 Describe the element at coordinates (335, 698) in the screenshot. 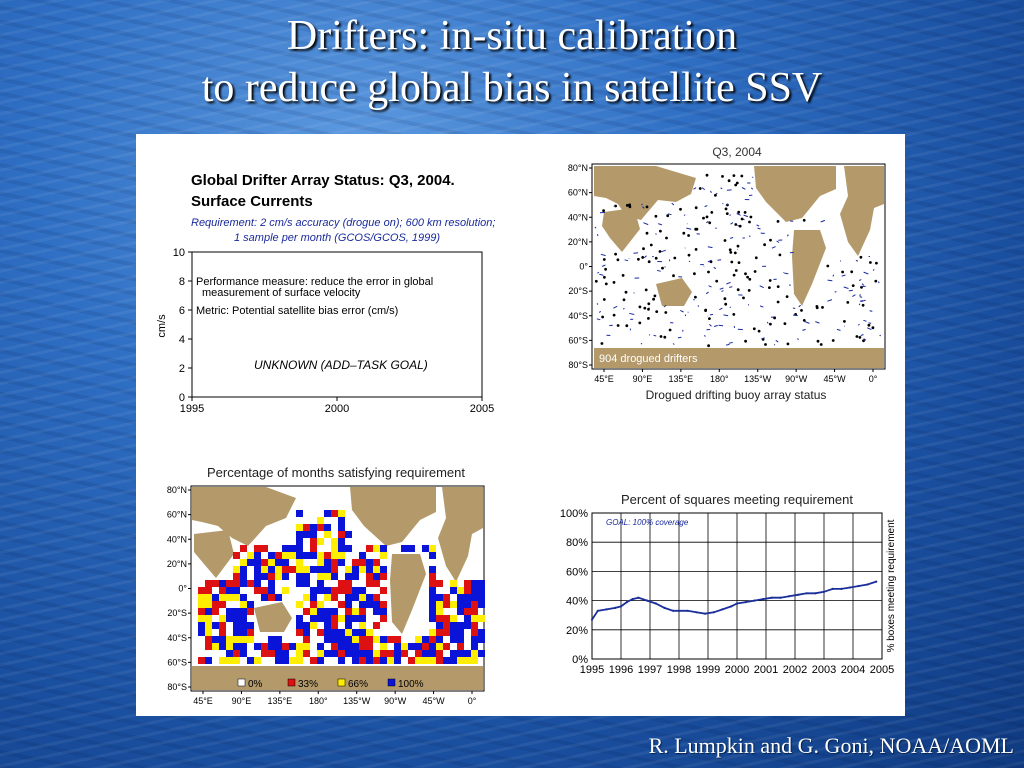

I see `pct-map-lon-labels: 45°E 90°E 135°E 180° 135°W 90°W 45°W 0°` at that location.